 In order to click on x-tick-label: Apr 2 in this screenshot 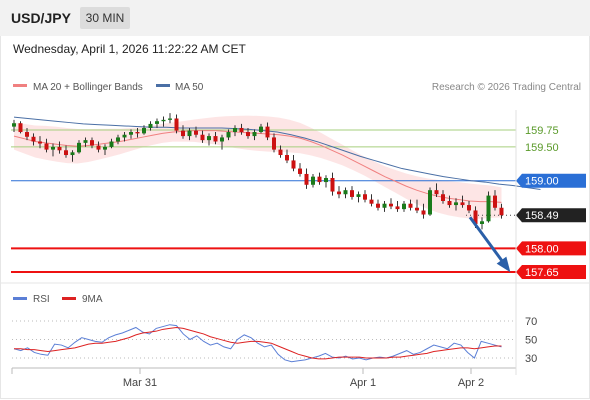, I will do `click(471, 383)`.